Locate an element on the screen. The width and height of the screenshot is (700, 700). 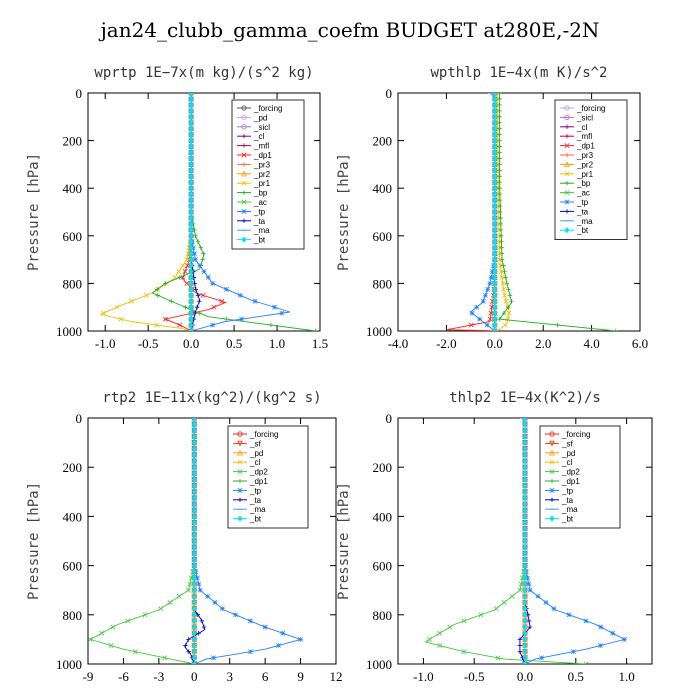
y-tick-label: 600 is located at coordinates (73, 236).